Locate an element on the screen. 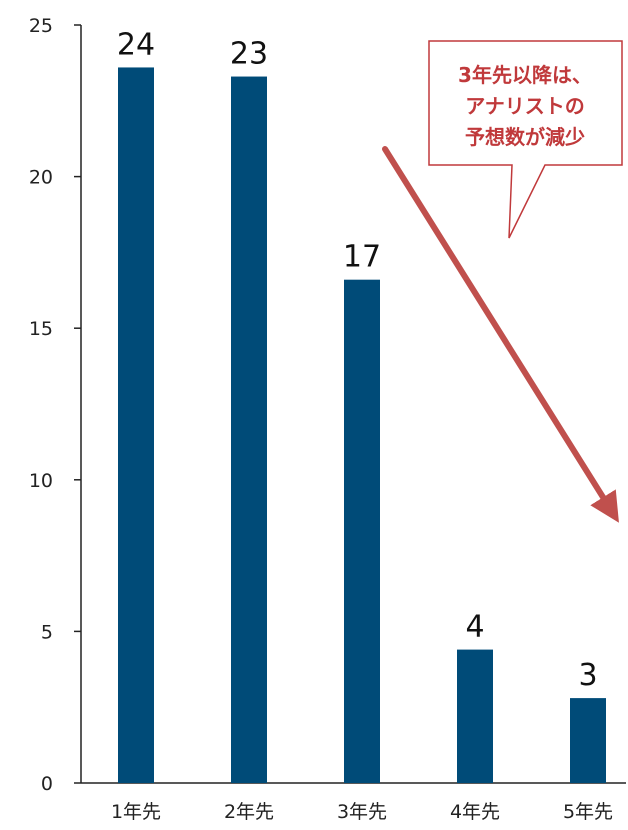  y-tick-label: 20 is located at coordinates (41, 178).